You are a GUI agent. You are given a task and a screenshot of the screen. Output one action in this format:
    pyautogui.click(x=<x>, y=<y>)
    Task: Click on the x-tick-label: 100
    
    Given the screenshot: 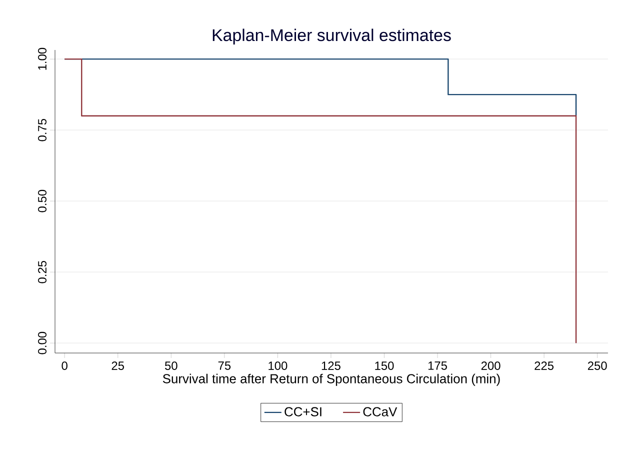 What is the action you would take?
    pyautogui.click(x=278, y=366)
    